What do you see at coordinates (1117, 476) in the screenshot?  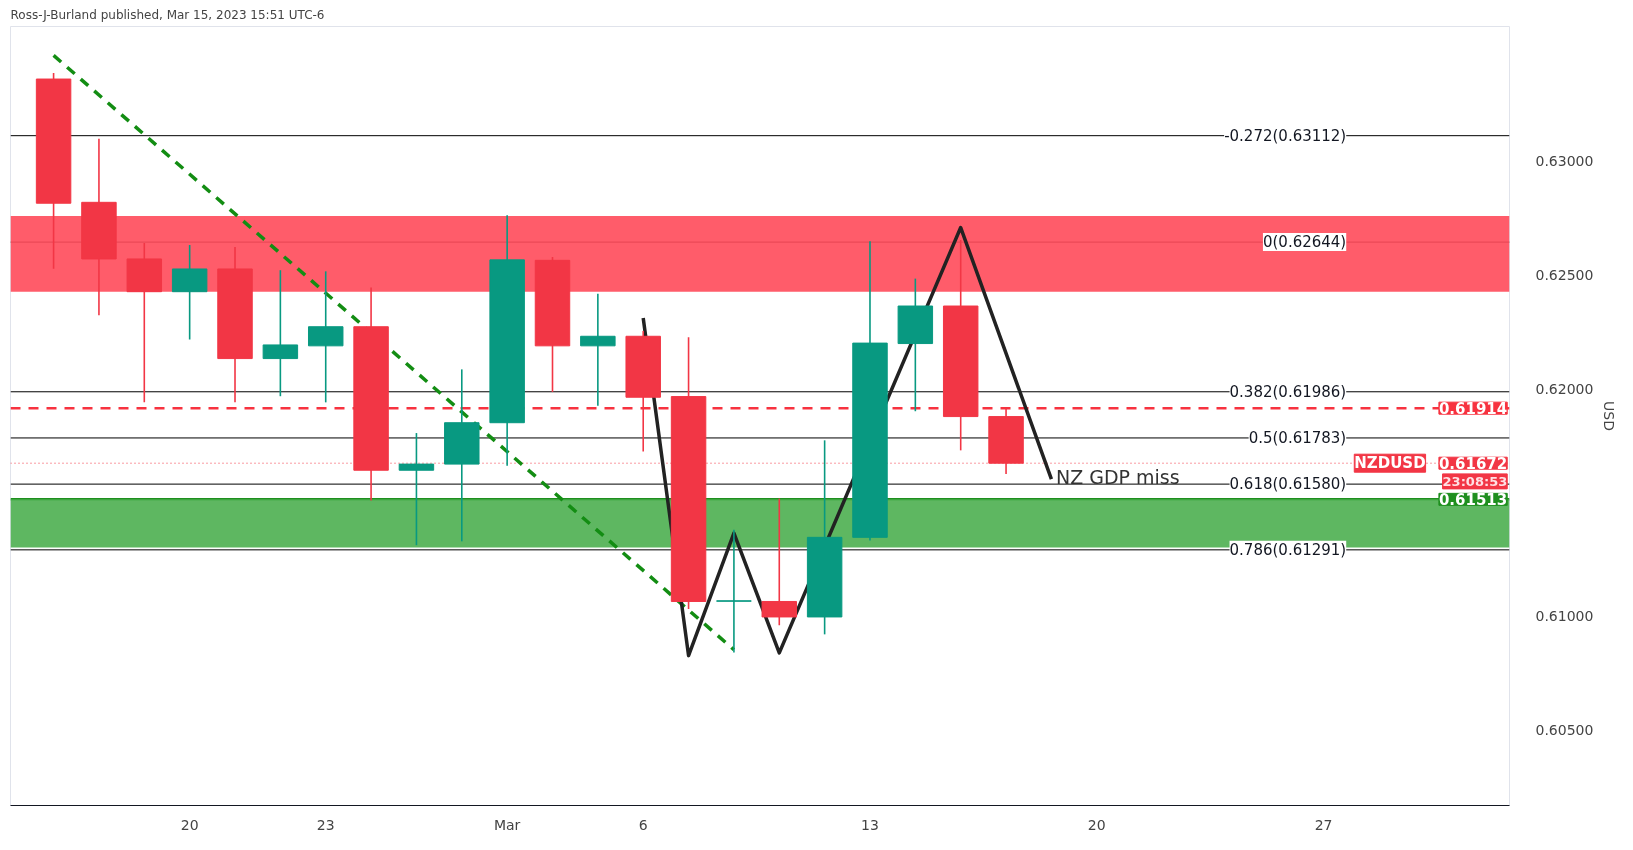 I see `annotation: NZ GDP miss` at bounding box center [1117, 476].